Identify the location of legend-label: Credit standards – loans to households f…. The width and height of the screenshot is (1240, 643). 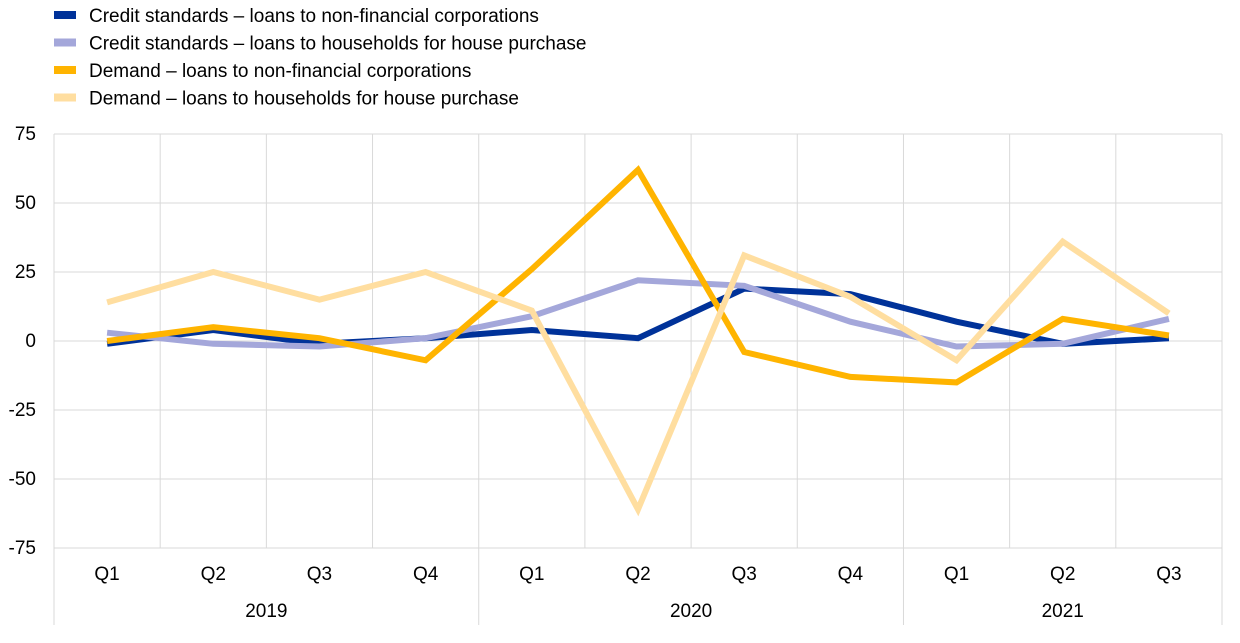
(337, 44).